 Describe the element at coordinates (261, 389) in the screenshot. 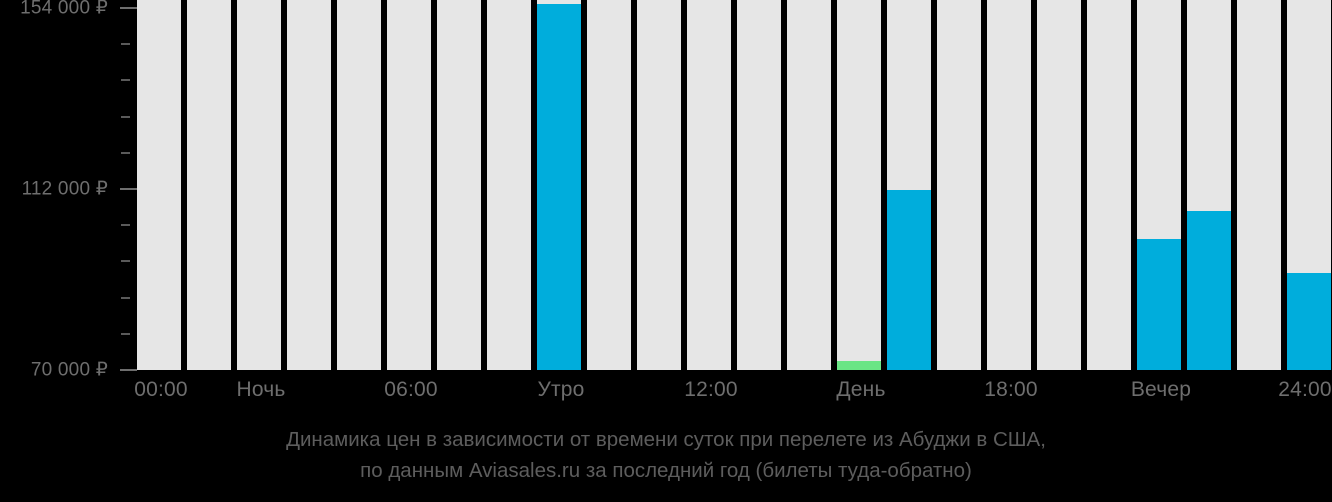

I see `x-axis-label: Ночь` at that location.